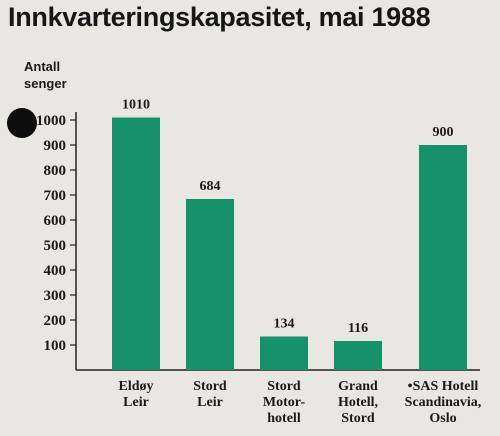  Describe the element at coordinates (55, 221) in the screenshot. I see `y-tick-label: 600` at that location.